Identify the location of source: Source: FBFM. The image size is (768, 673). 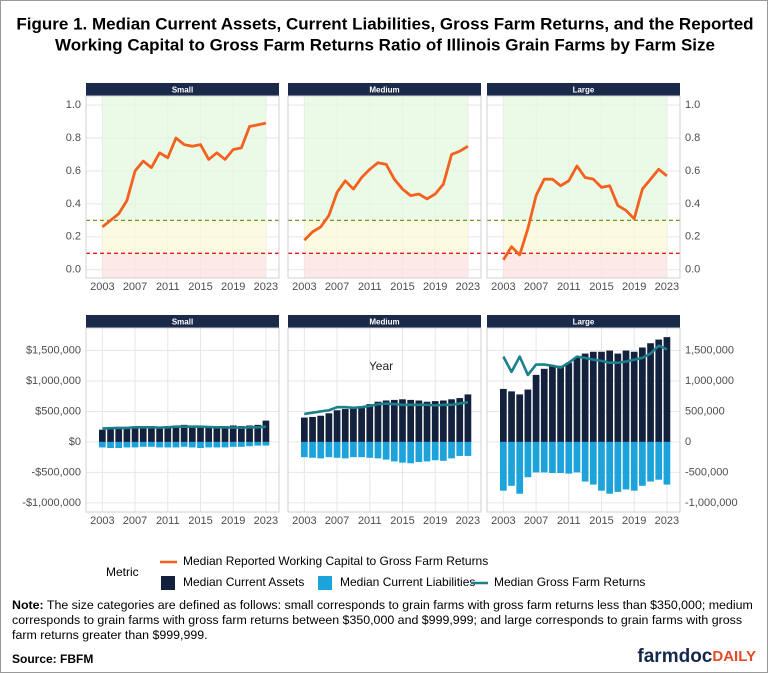
(52, 659).